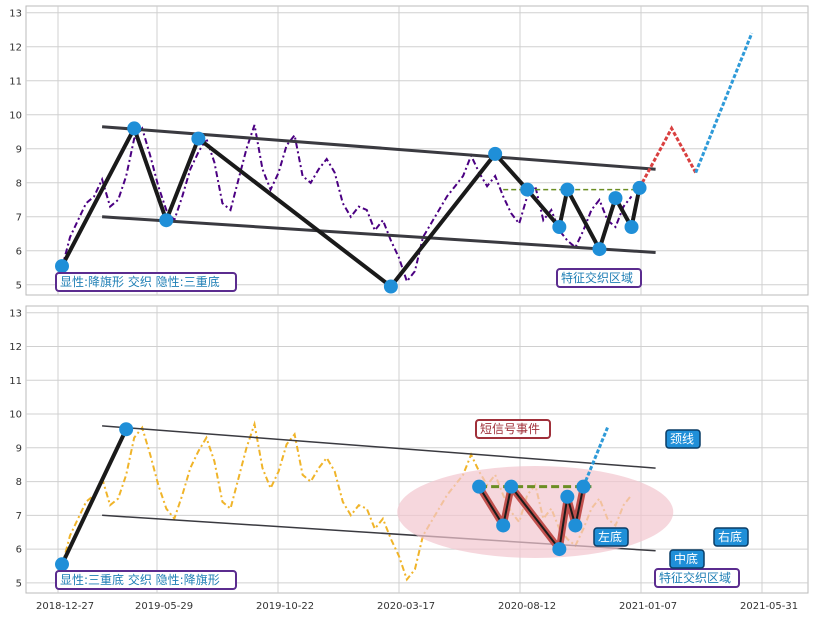 This screenshot has height=621, width=813. I want to click on right-bottom-label-box, so click(731, 537).